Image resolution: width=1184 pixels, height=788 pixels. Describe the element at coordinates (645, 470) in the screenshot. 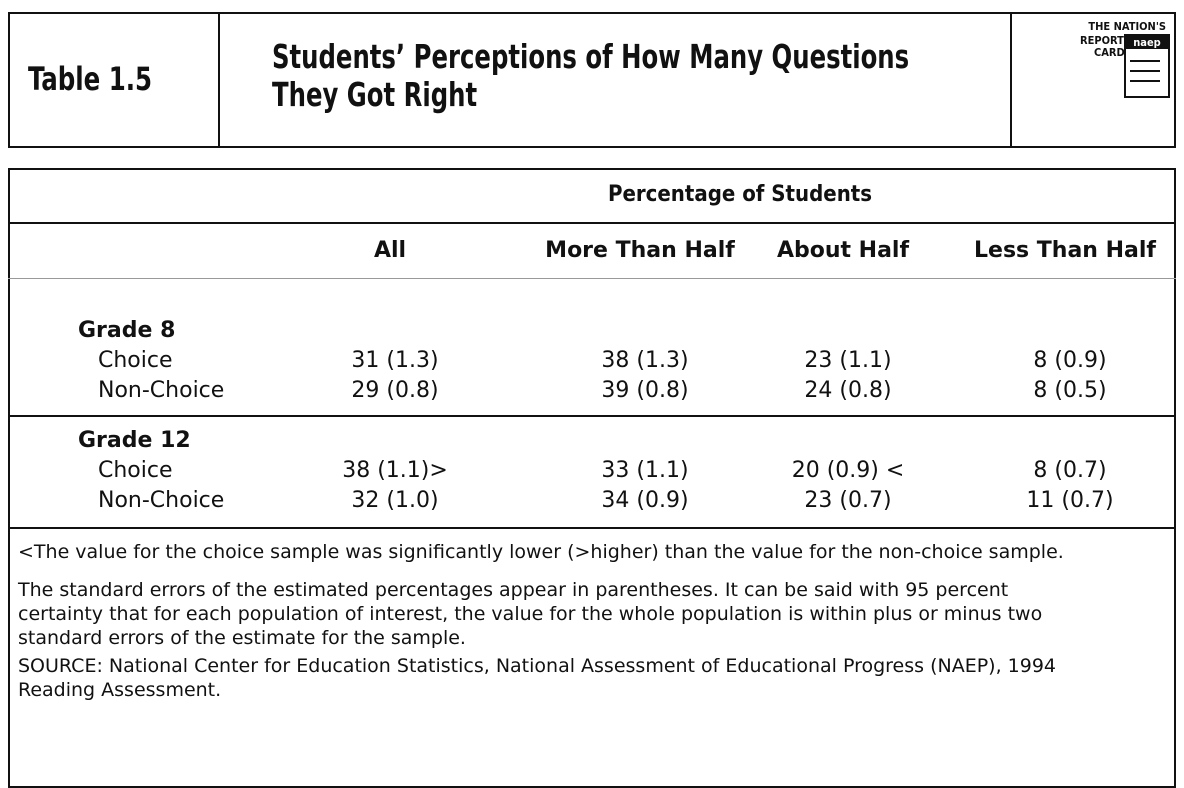

I see `cell: 33 (1.1)` at that location.